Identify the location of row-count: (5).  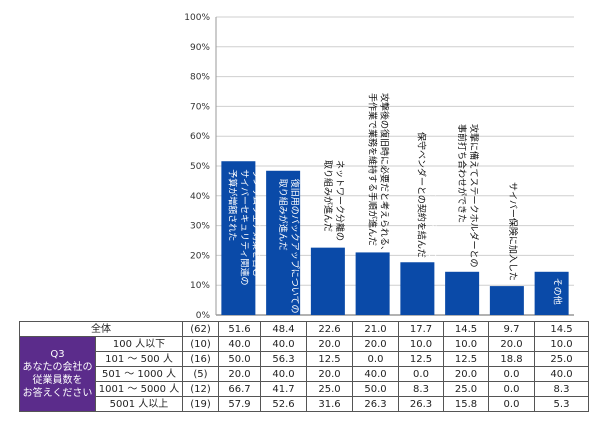
(200, 374).